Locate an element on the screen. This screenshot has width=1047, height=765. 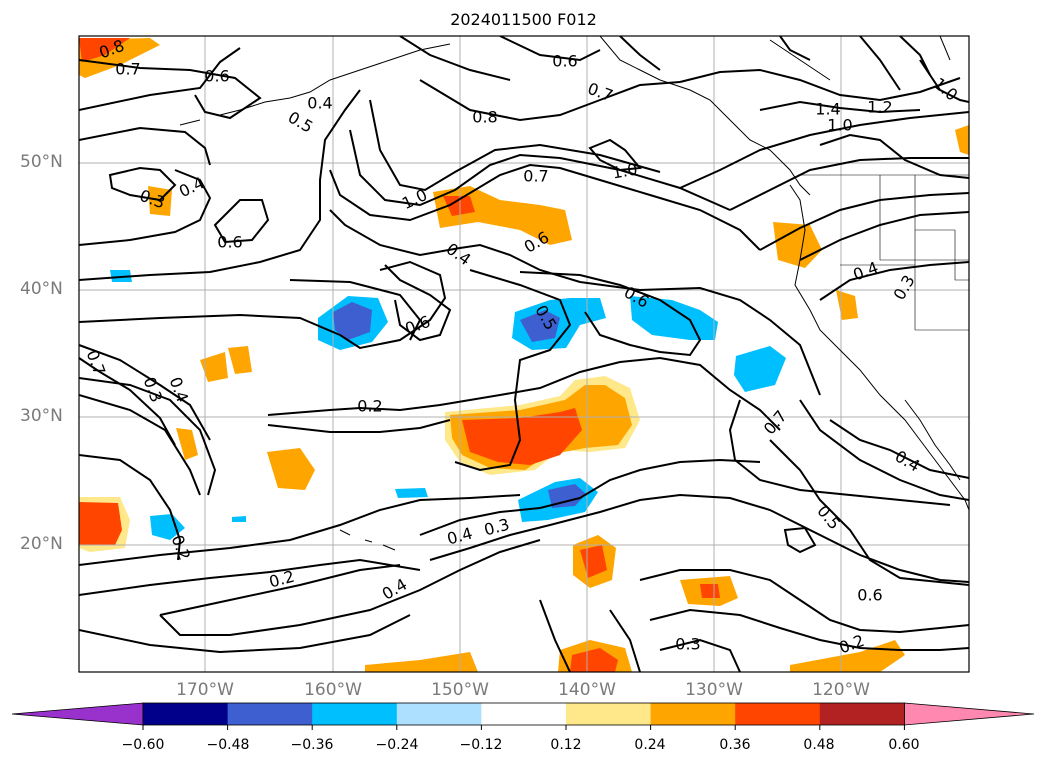
colorbar is located at coordinates (523, 716).